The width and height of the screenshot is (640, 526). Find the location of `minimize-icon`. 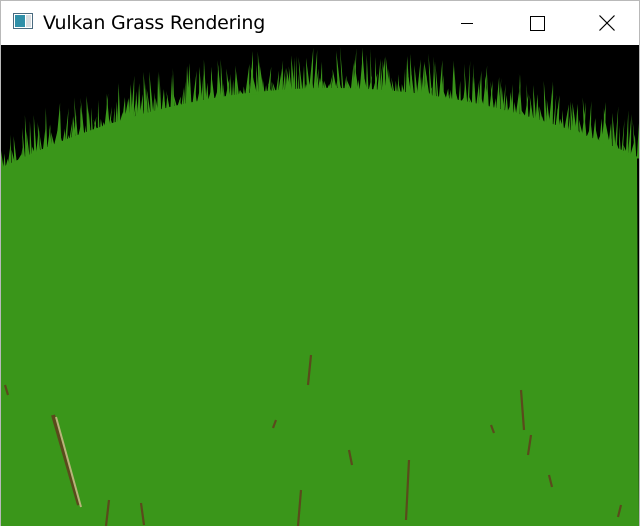

minimize-icon is located at coordinates (467, 23).